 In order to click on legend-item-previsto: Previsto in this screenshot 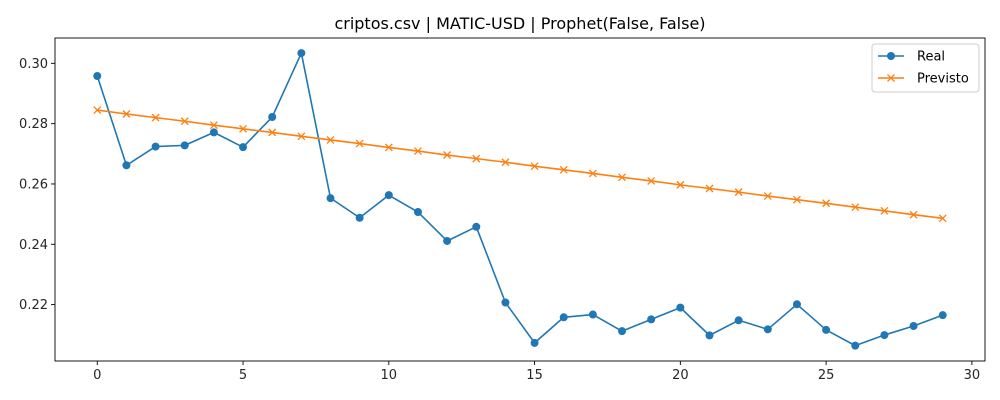, I will do `click(923, 79)`.